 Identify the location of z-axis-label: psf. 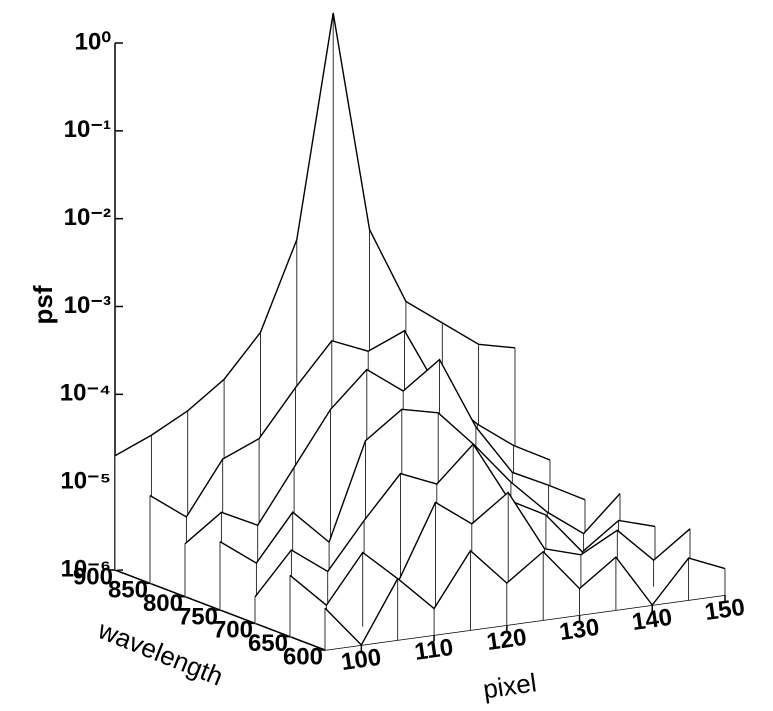
(43, 304).